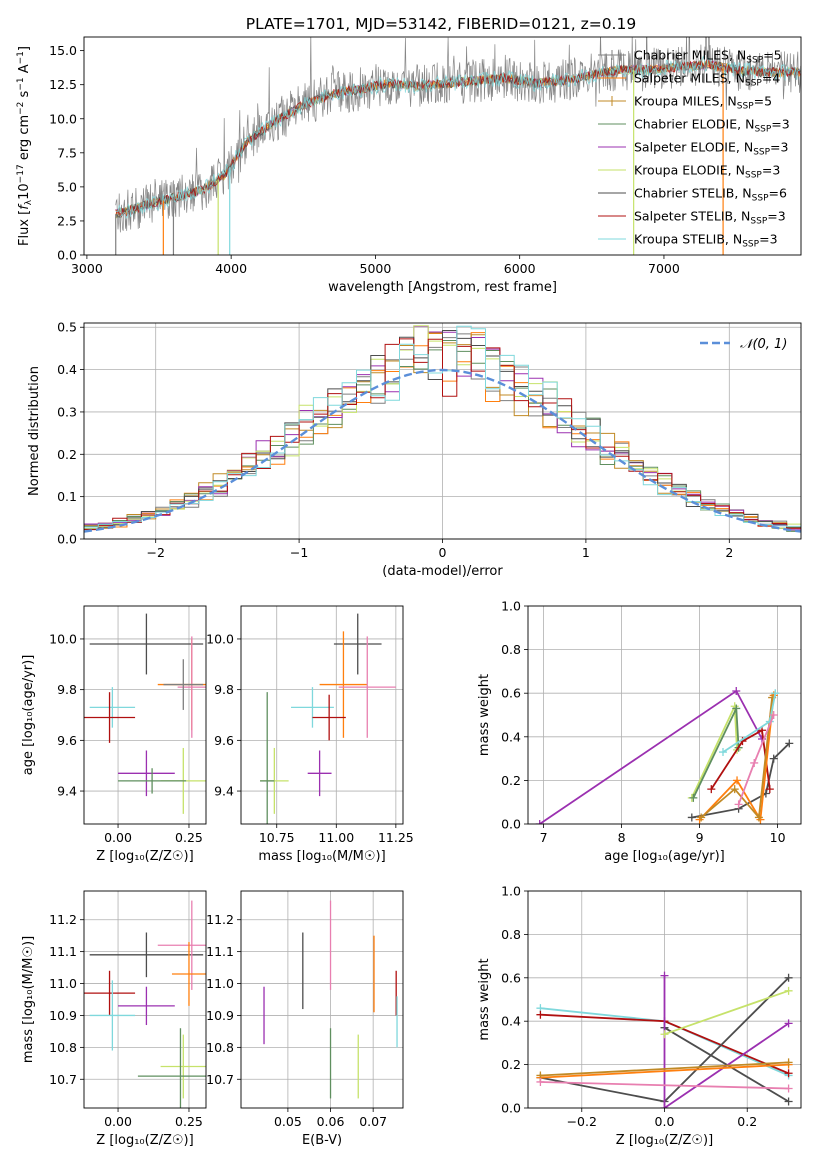  What do you see at coordinates (681, 78) in the screenshot?
I see `legend-name: Salpeter MILES` at bounding box center [681, 78].